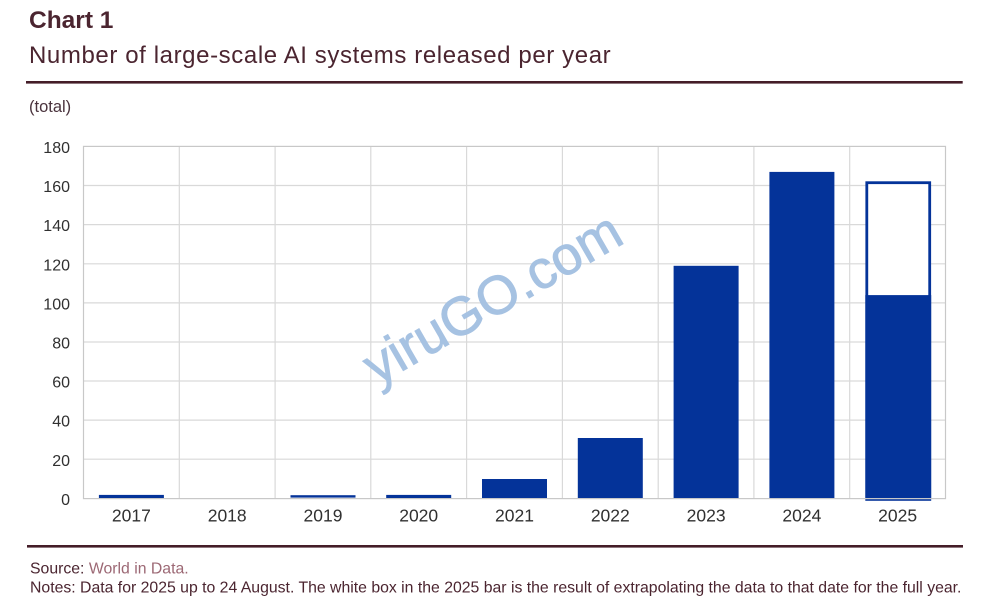  Describe the element at coordinates (610, 516) in the screenshot. I see `svg-text: 2022` at that location.